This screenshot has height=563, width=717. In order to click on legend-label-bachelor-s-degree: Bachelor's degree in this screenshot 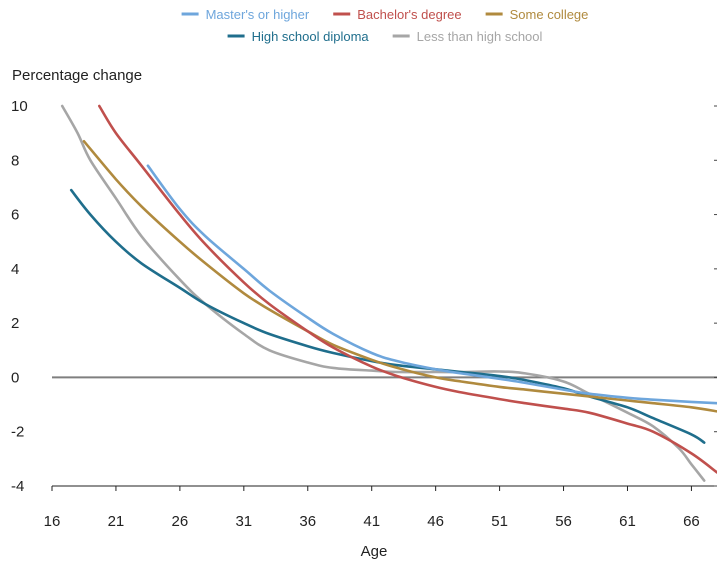, I will do `click(409, 14)`.